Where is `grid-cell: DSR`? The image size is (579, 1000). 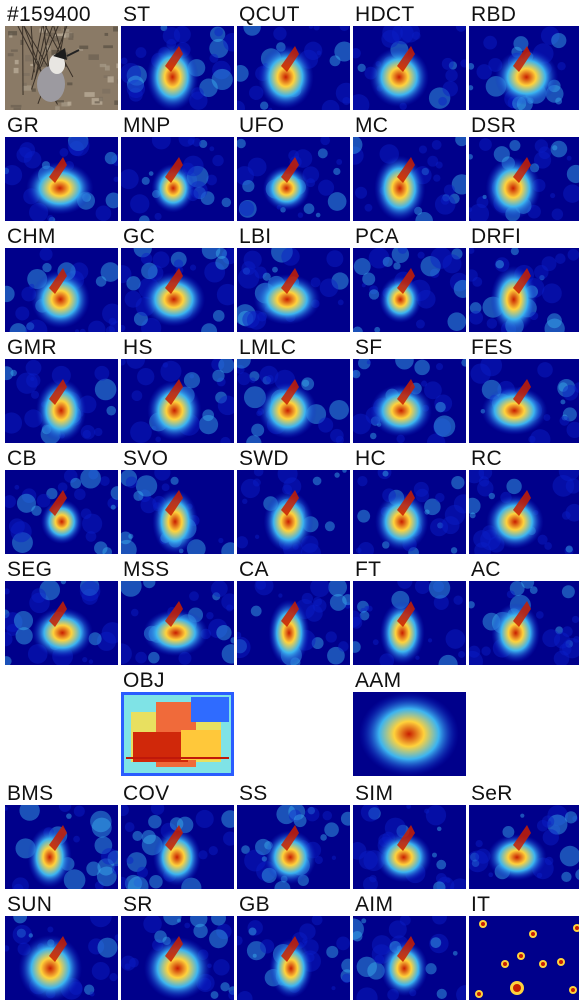 grid-cell: DSR is located at coordinates (524, 167).